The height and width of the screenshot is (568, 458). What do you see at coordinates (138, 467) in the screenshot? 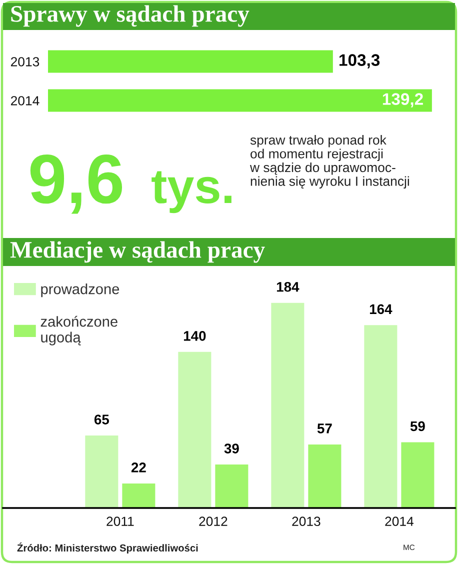
I see `data-label: 22` at bounding box center [138, 467].